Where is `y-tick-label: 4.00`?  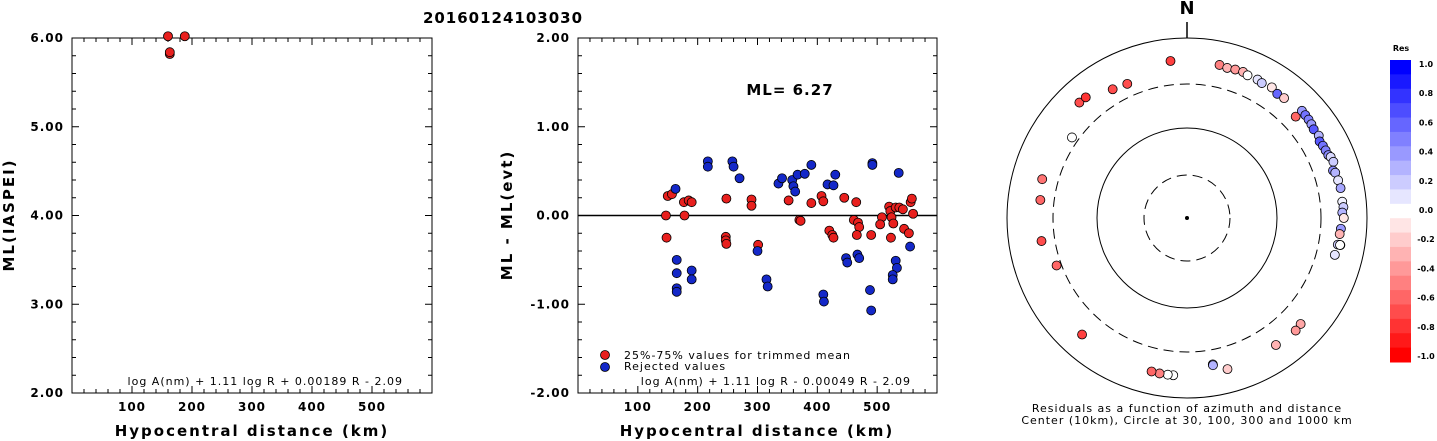 y-tick-label: 4.00 is located at coordinates (47, 216).